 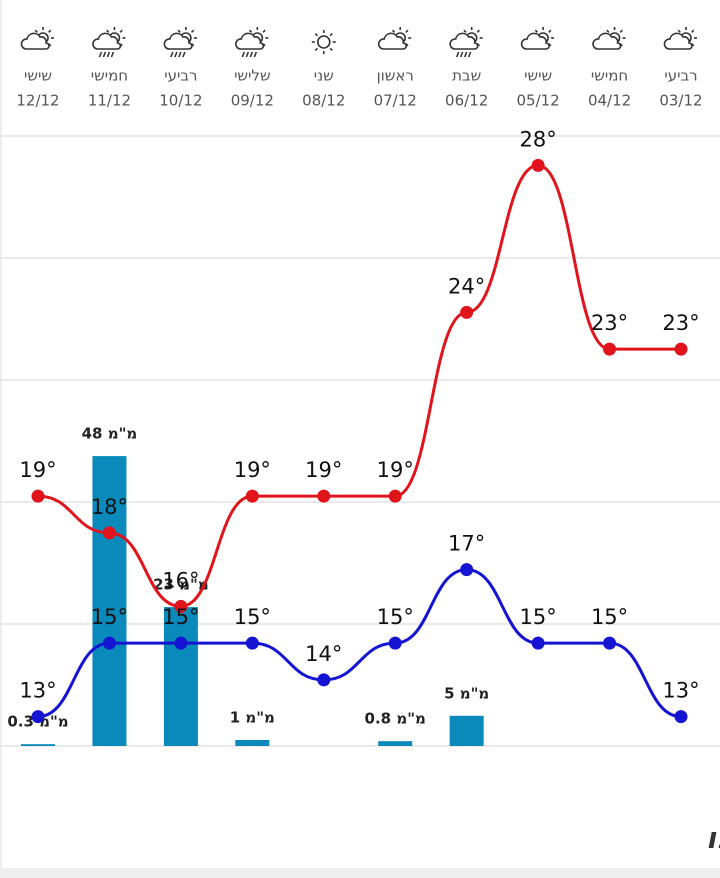 What do you see at coordinates (466, 76) in the screenshot?
I see `day-label: שבת` at bounding box center [466, 76].